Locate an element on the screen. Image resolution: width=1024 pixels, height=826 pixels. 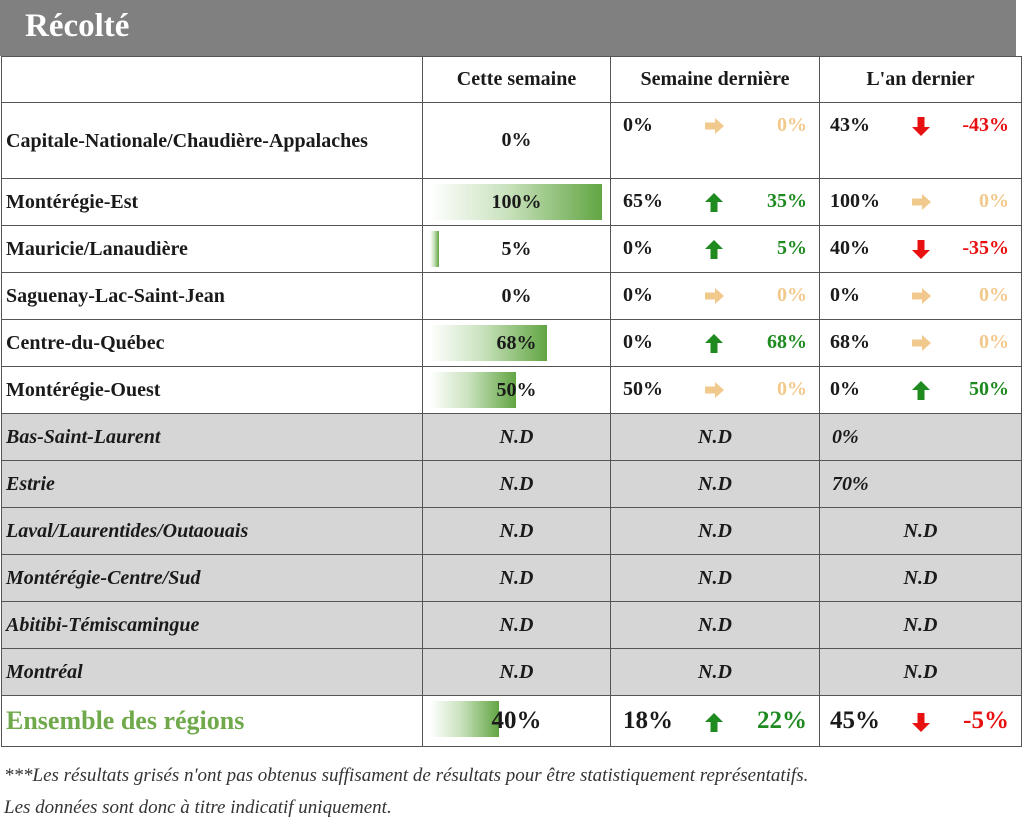
region-name: Ensemble des régions is located at coordinates (212, 721).